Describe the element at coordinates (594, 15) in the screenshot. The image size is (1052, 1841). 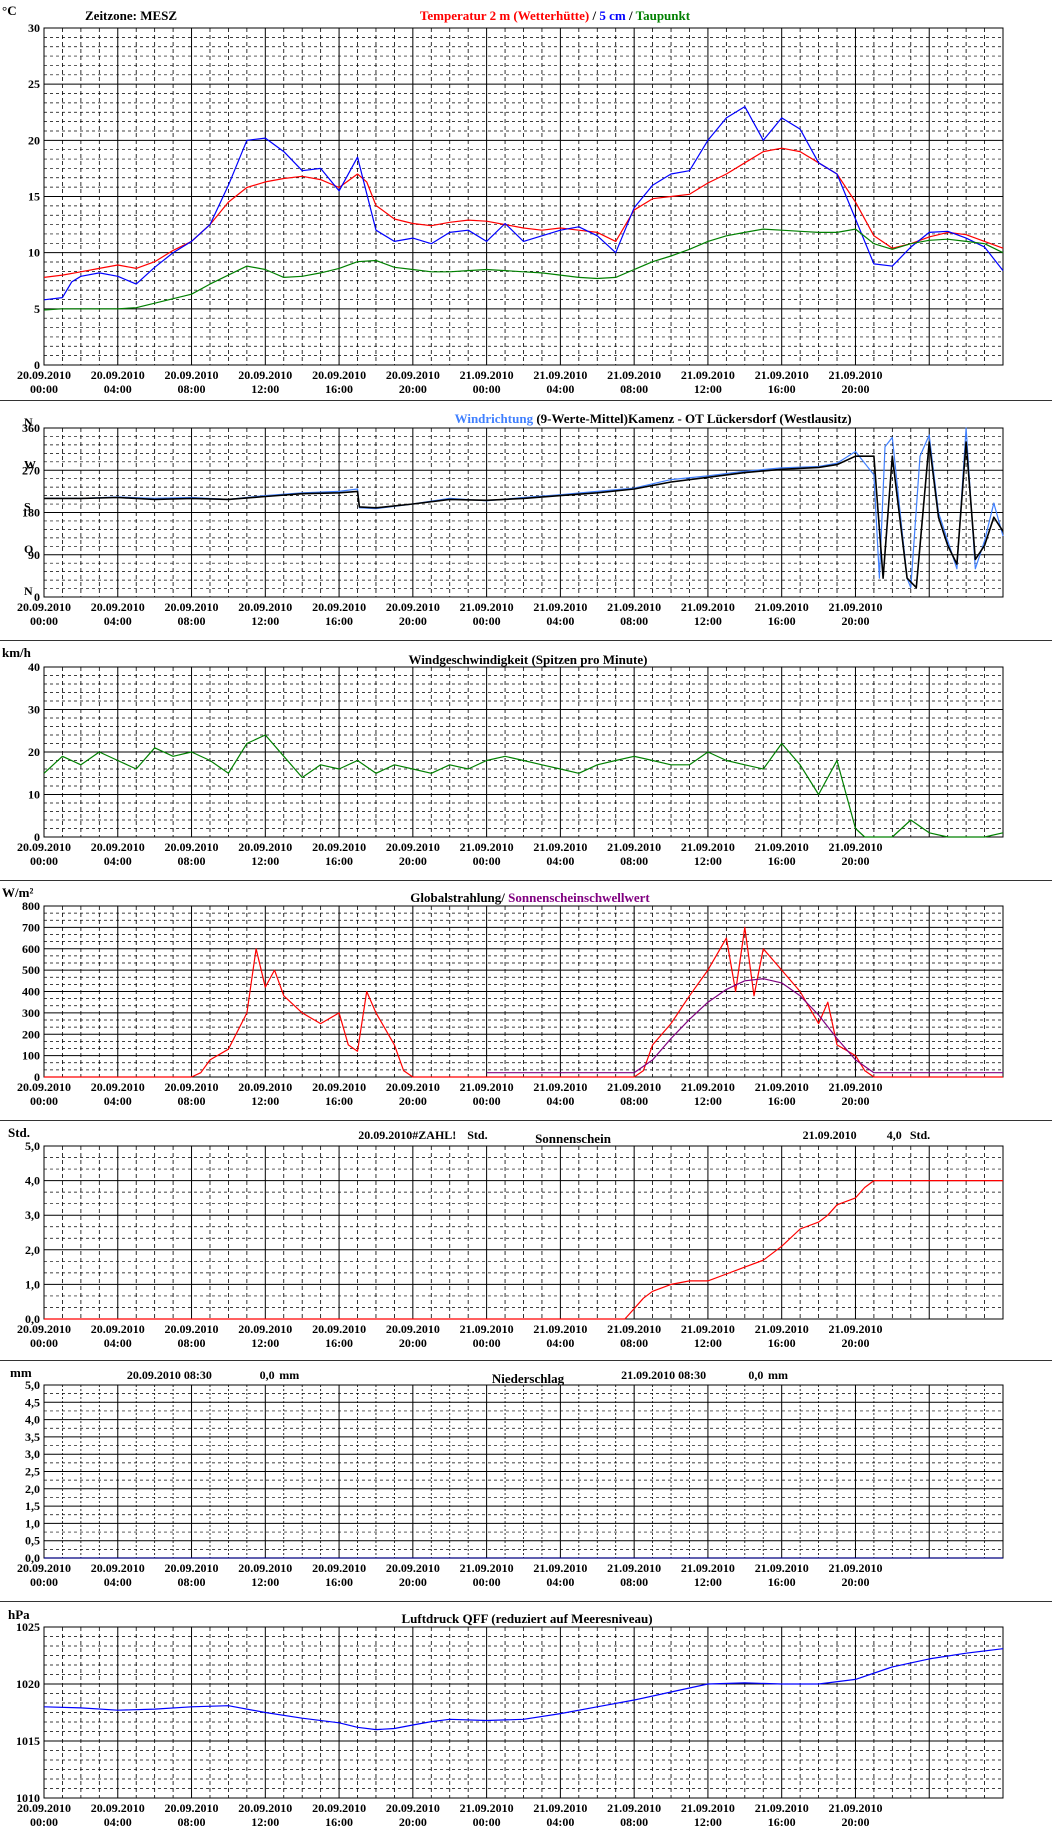
I see `title-sep: /` at that location.